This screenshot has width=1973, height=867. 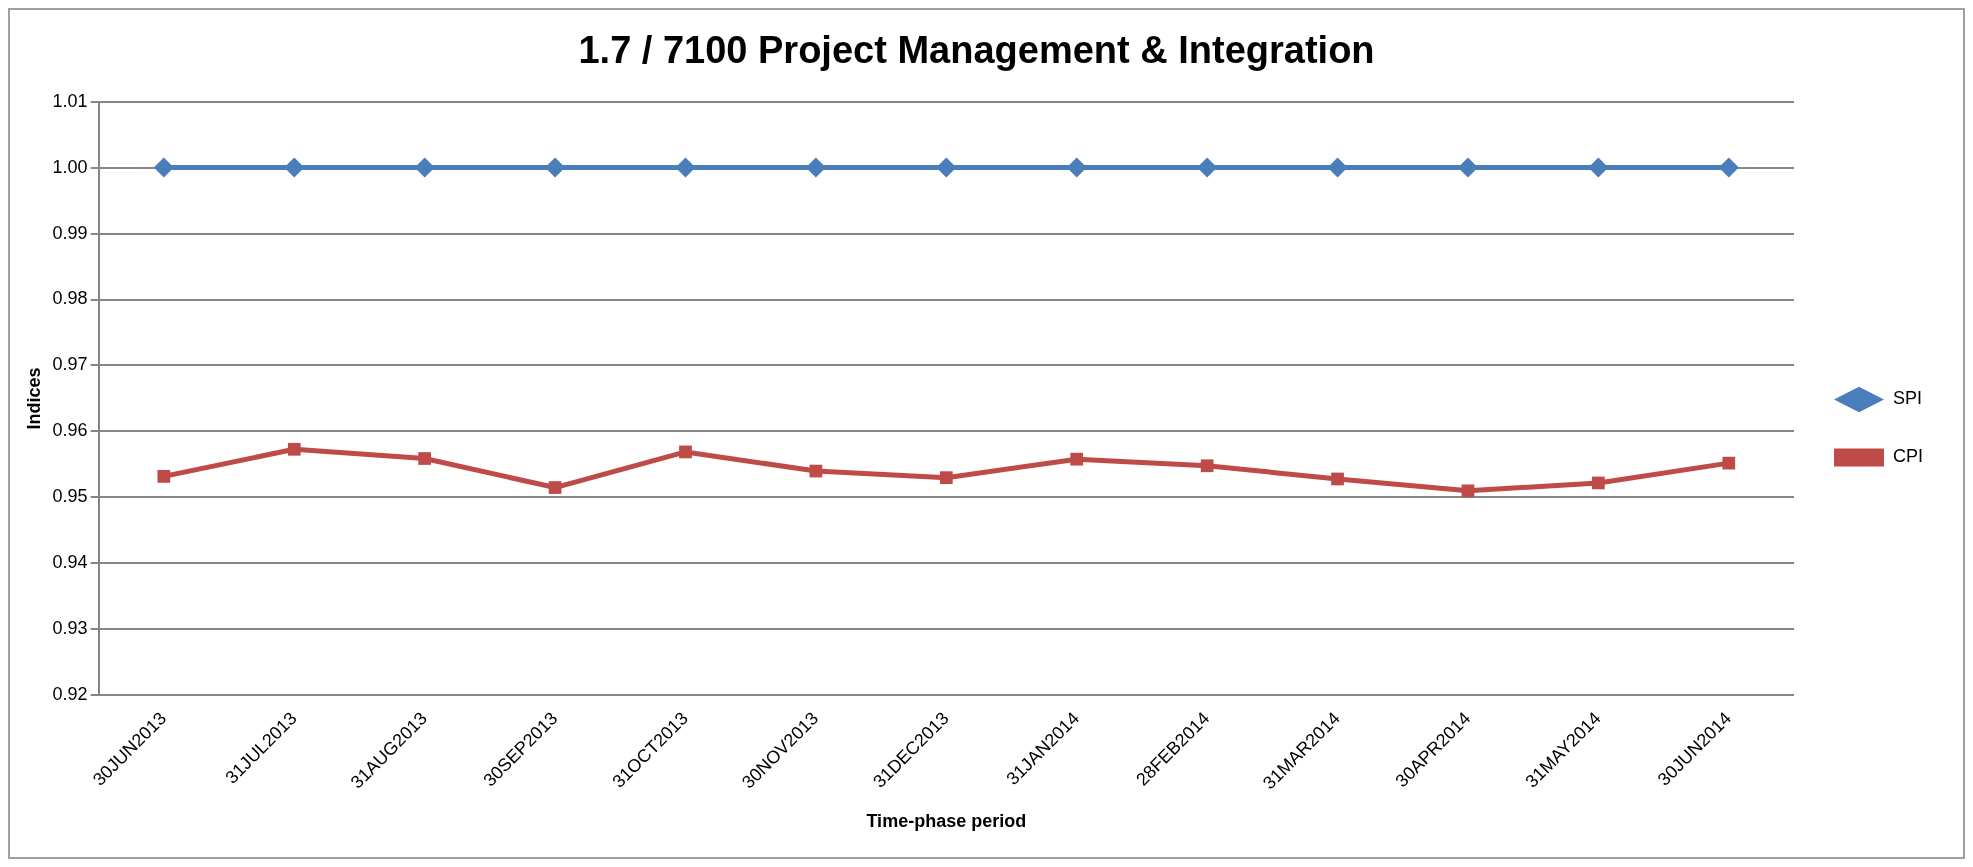 What do you see at coordinates (33, 398) in the screenshot?
I see `y-axis-title: Indices` at bounding box center [33, 398].